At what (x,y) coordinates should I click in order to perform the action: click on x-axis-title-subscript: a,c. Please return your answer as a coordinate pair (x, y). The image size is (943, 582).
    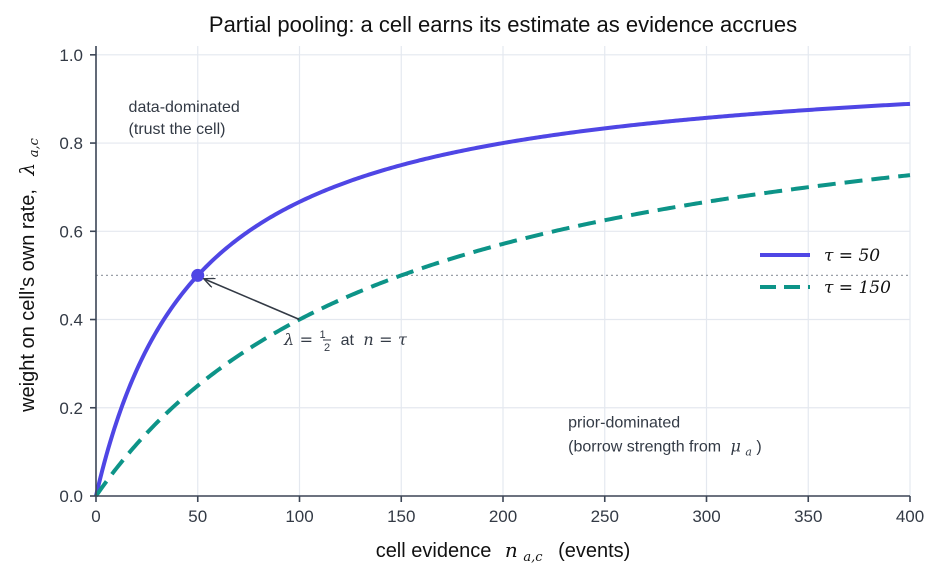
    Looking at the image, I should click on (533, 557).